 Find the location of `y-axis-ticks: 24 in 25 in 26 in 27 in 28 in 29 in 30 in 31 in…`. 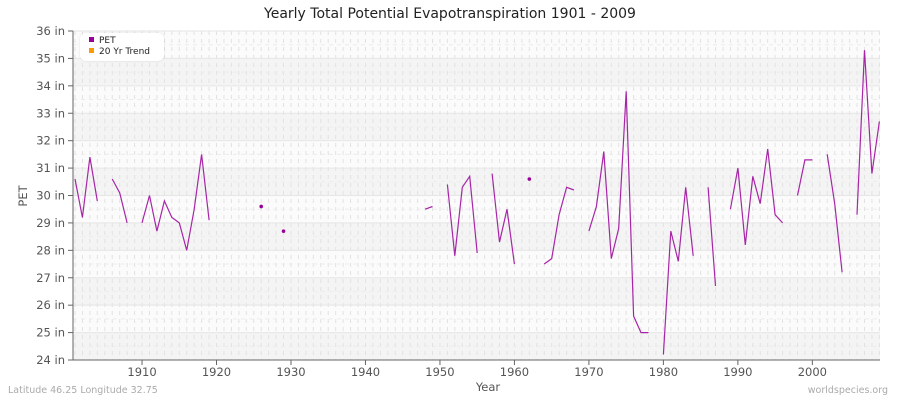

y-axis-ticks: 24 in 25 in 26 in 27 in 28 in 29 in 30 in 31 in… is located at coordinates (54, 195).